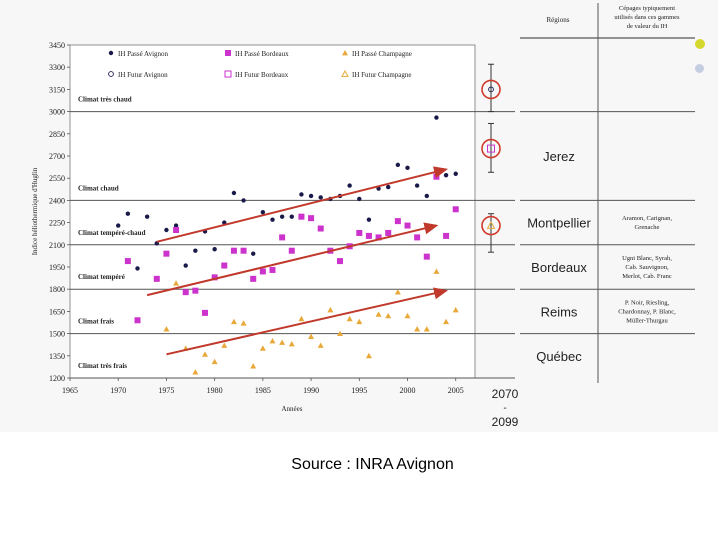 The image size is (720, 540). What do you see at coordinates (559, 267) in the screenshot?
I see `region-name: Bordeaux` at bounding box center [559, 267].